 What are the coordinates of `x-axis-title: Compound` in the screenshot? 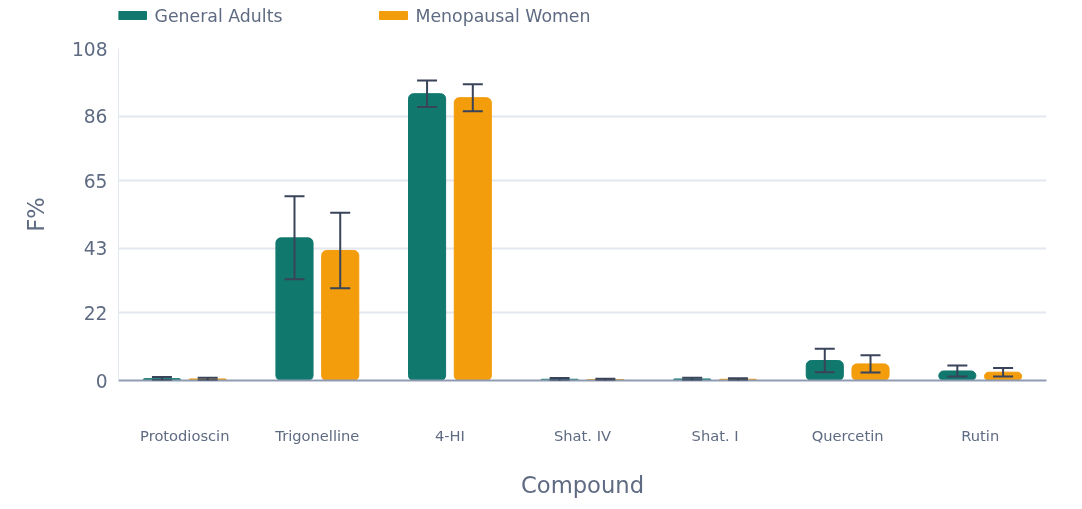 It's located at (582, 484).